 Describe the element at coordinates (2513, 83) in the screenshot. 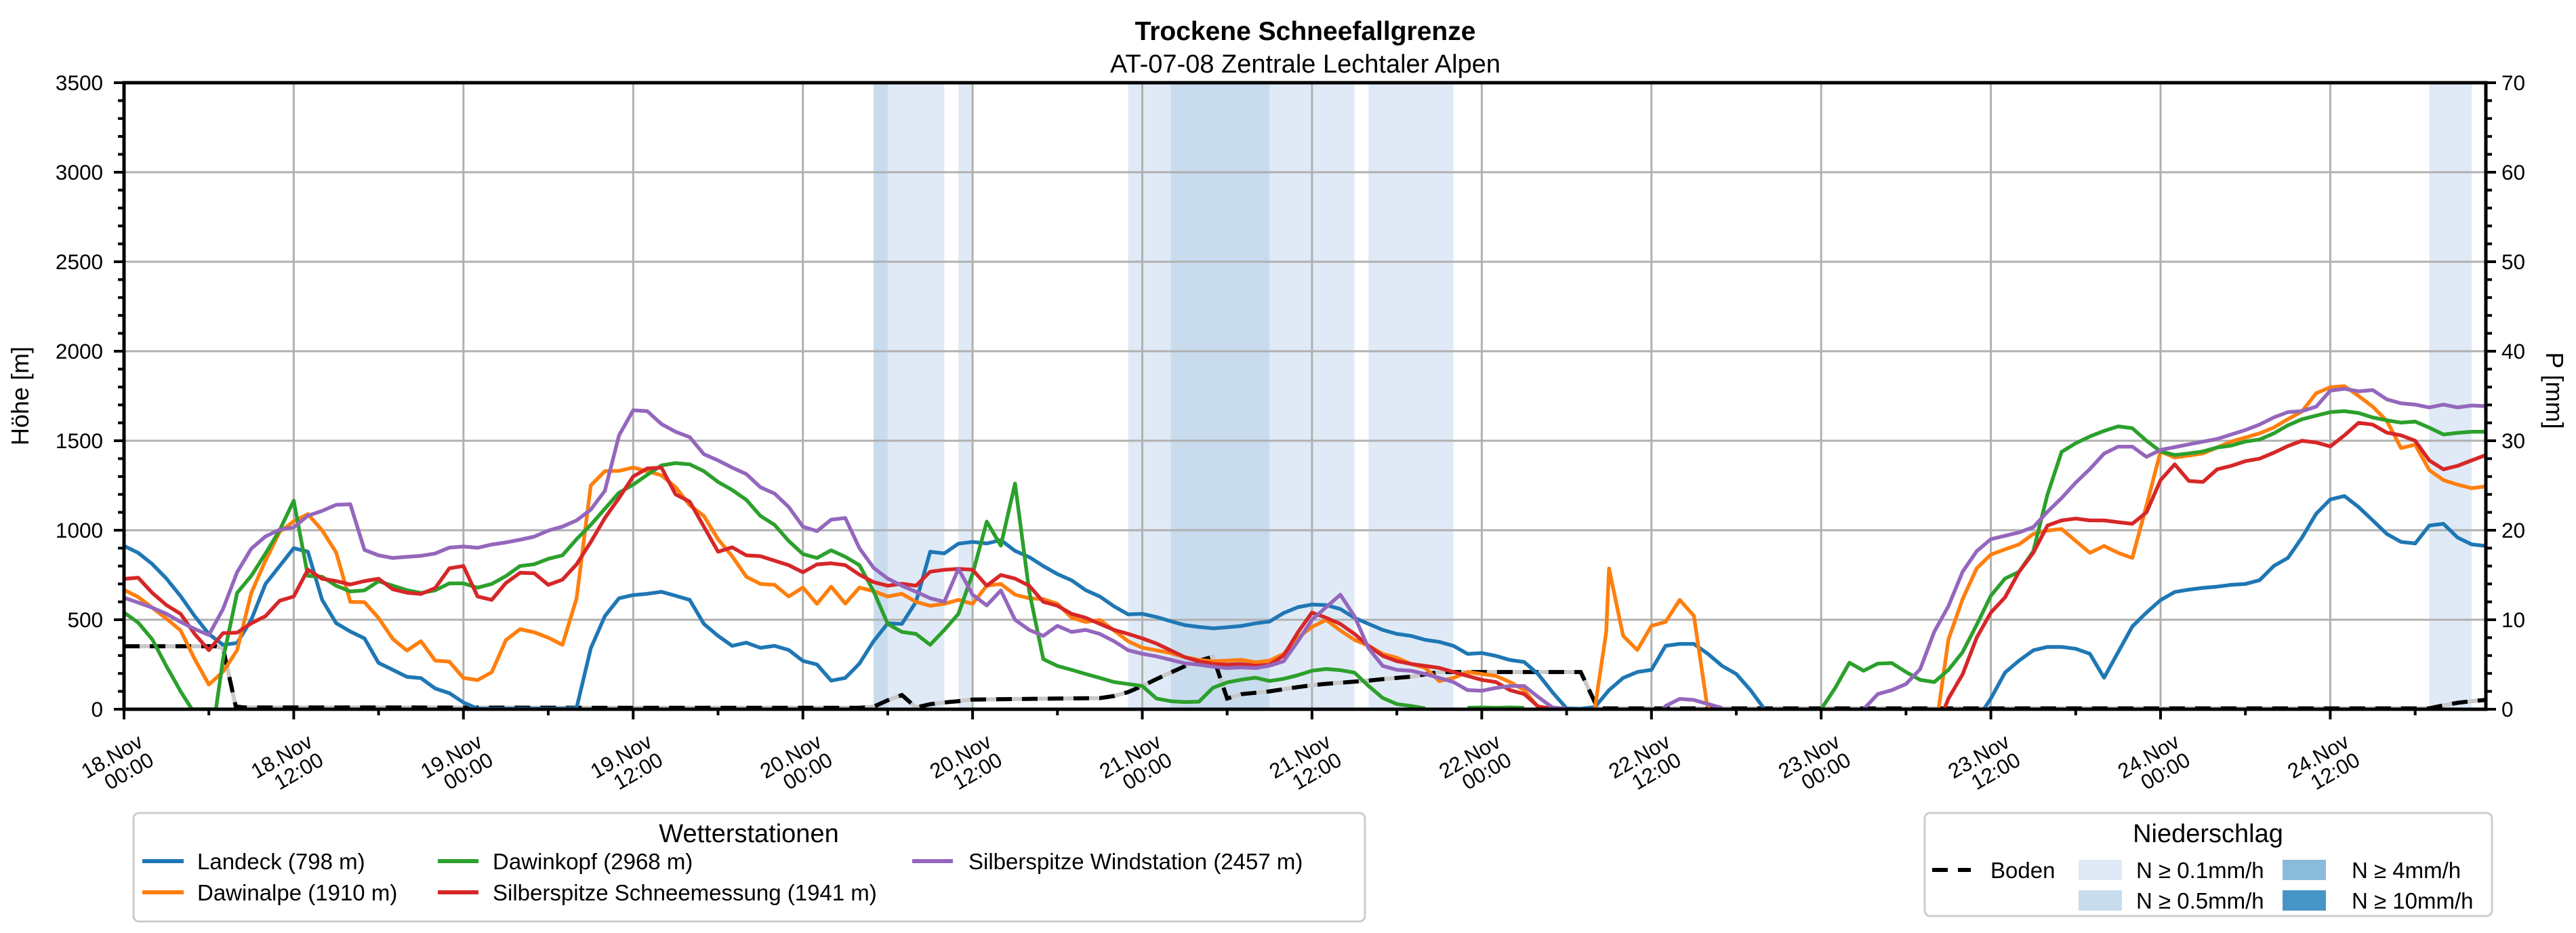

I see `svg-text: 70` at that location.